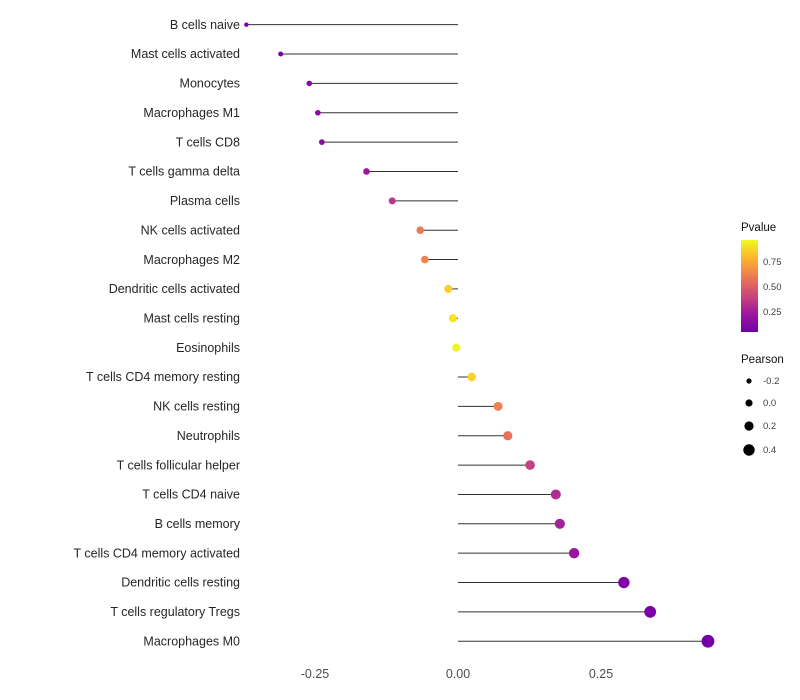 The height and width of the screenshot is (700, 800). Describe the element at coordinates (163, 377) in the screenshot. I see `y-axis-label: T cells CD4 memory resting` at that location.